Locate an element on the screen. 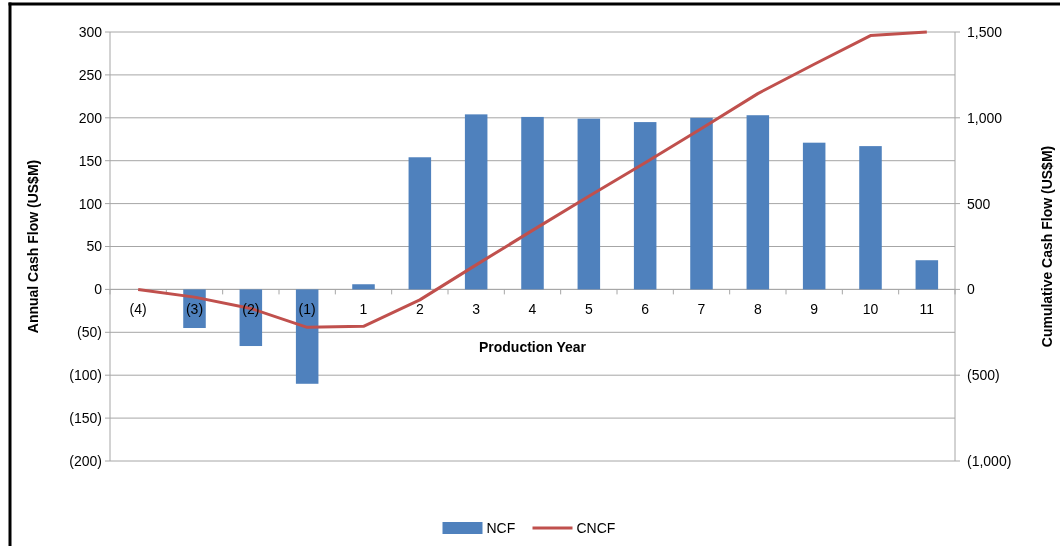 The height and width of the screenshot is (546, 1060). y-tick-label: (100) is located at coordinates (85, 375).